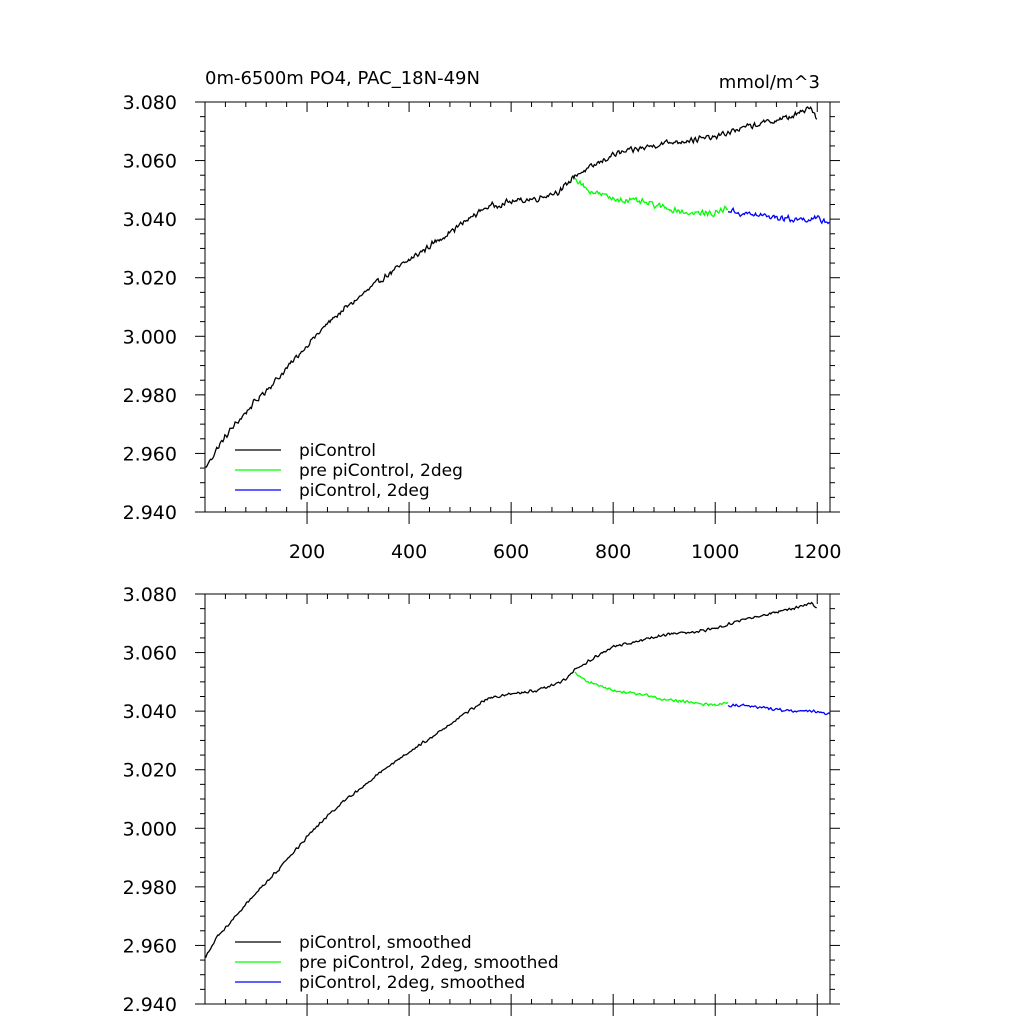 Image resolution: width=1024 pixels, height=1024 pixels. I want to click on legend-label: pre piControl, 2deg, smoothed, so click(429, 963).